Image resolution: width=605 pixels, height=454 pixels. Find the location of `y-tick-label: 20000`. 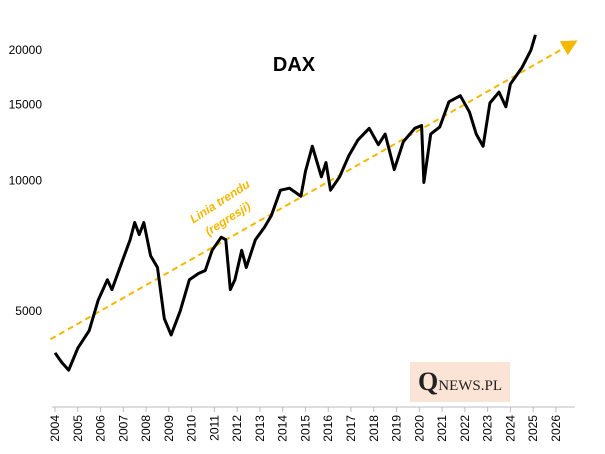

y-tick-label: 20000 is located at coordinates (26, 50).